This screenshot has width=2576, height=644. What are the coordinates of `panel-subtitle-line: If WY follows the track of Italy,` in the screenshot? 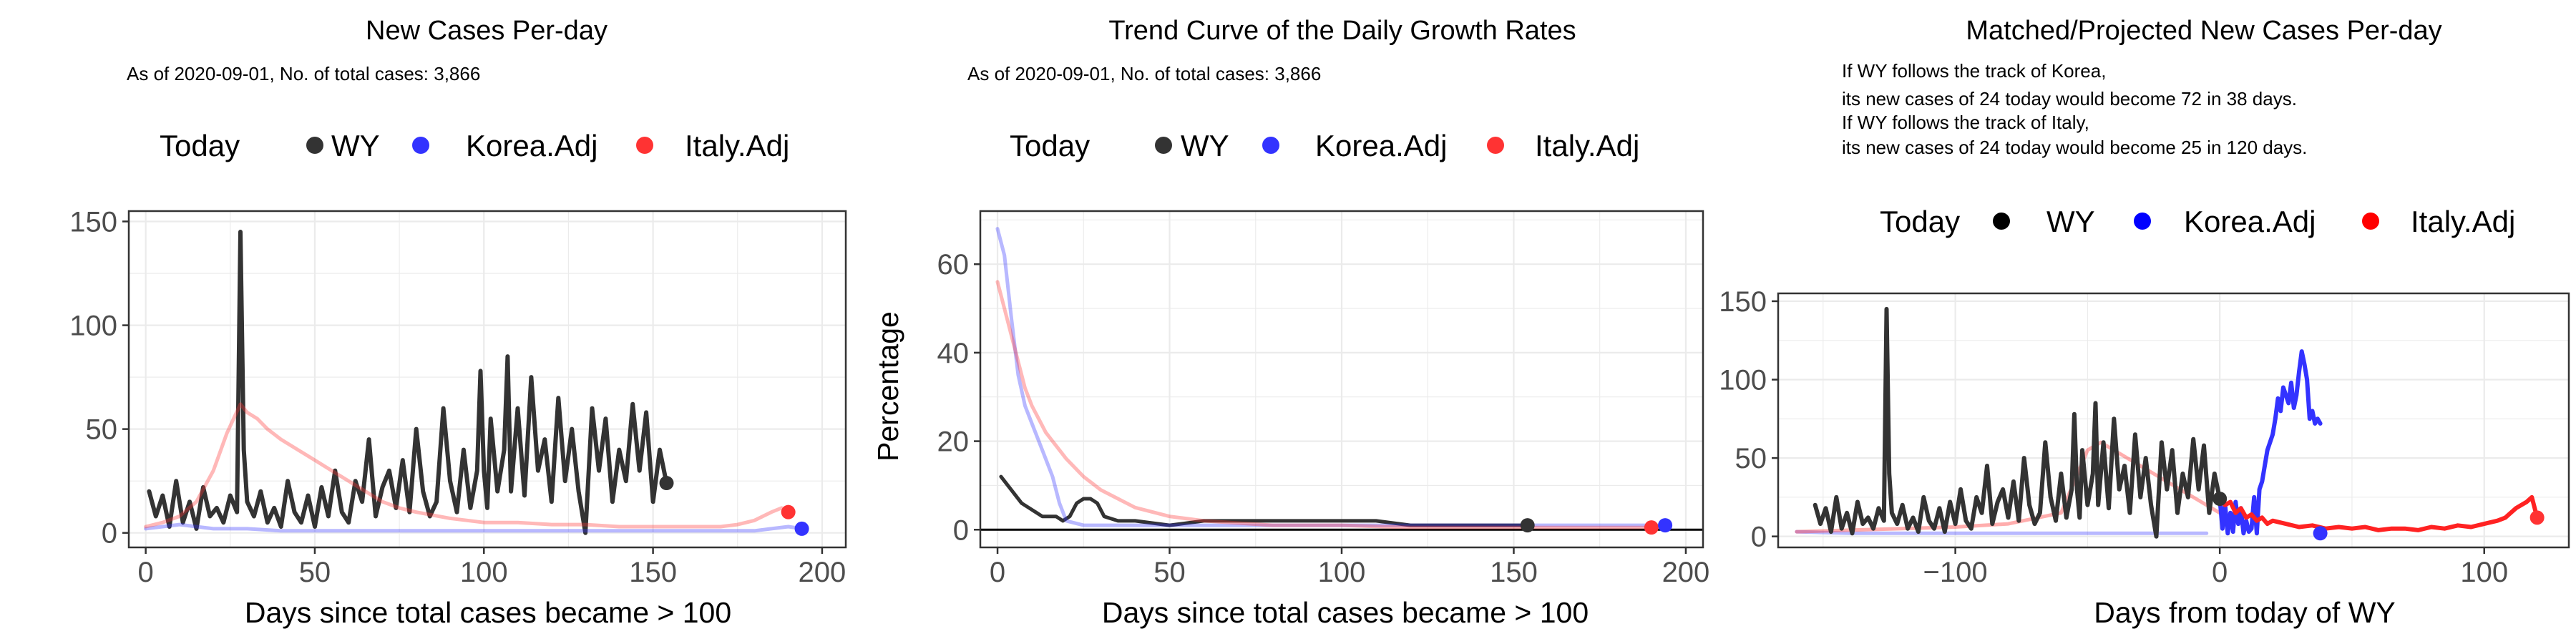 It's located at (1965, 122).